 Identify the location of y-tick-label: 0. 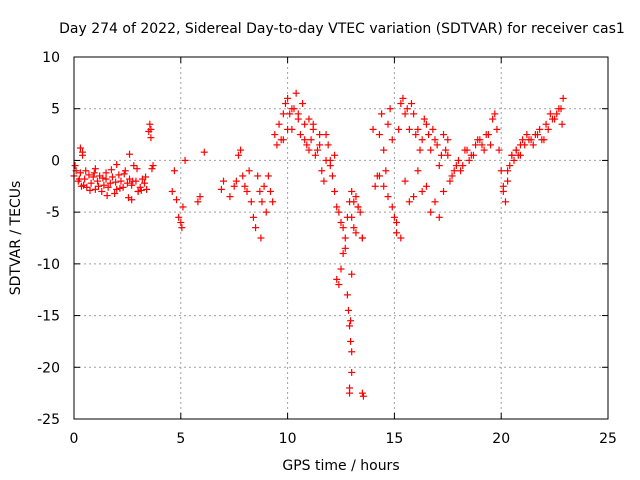
(55, 161).